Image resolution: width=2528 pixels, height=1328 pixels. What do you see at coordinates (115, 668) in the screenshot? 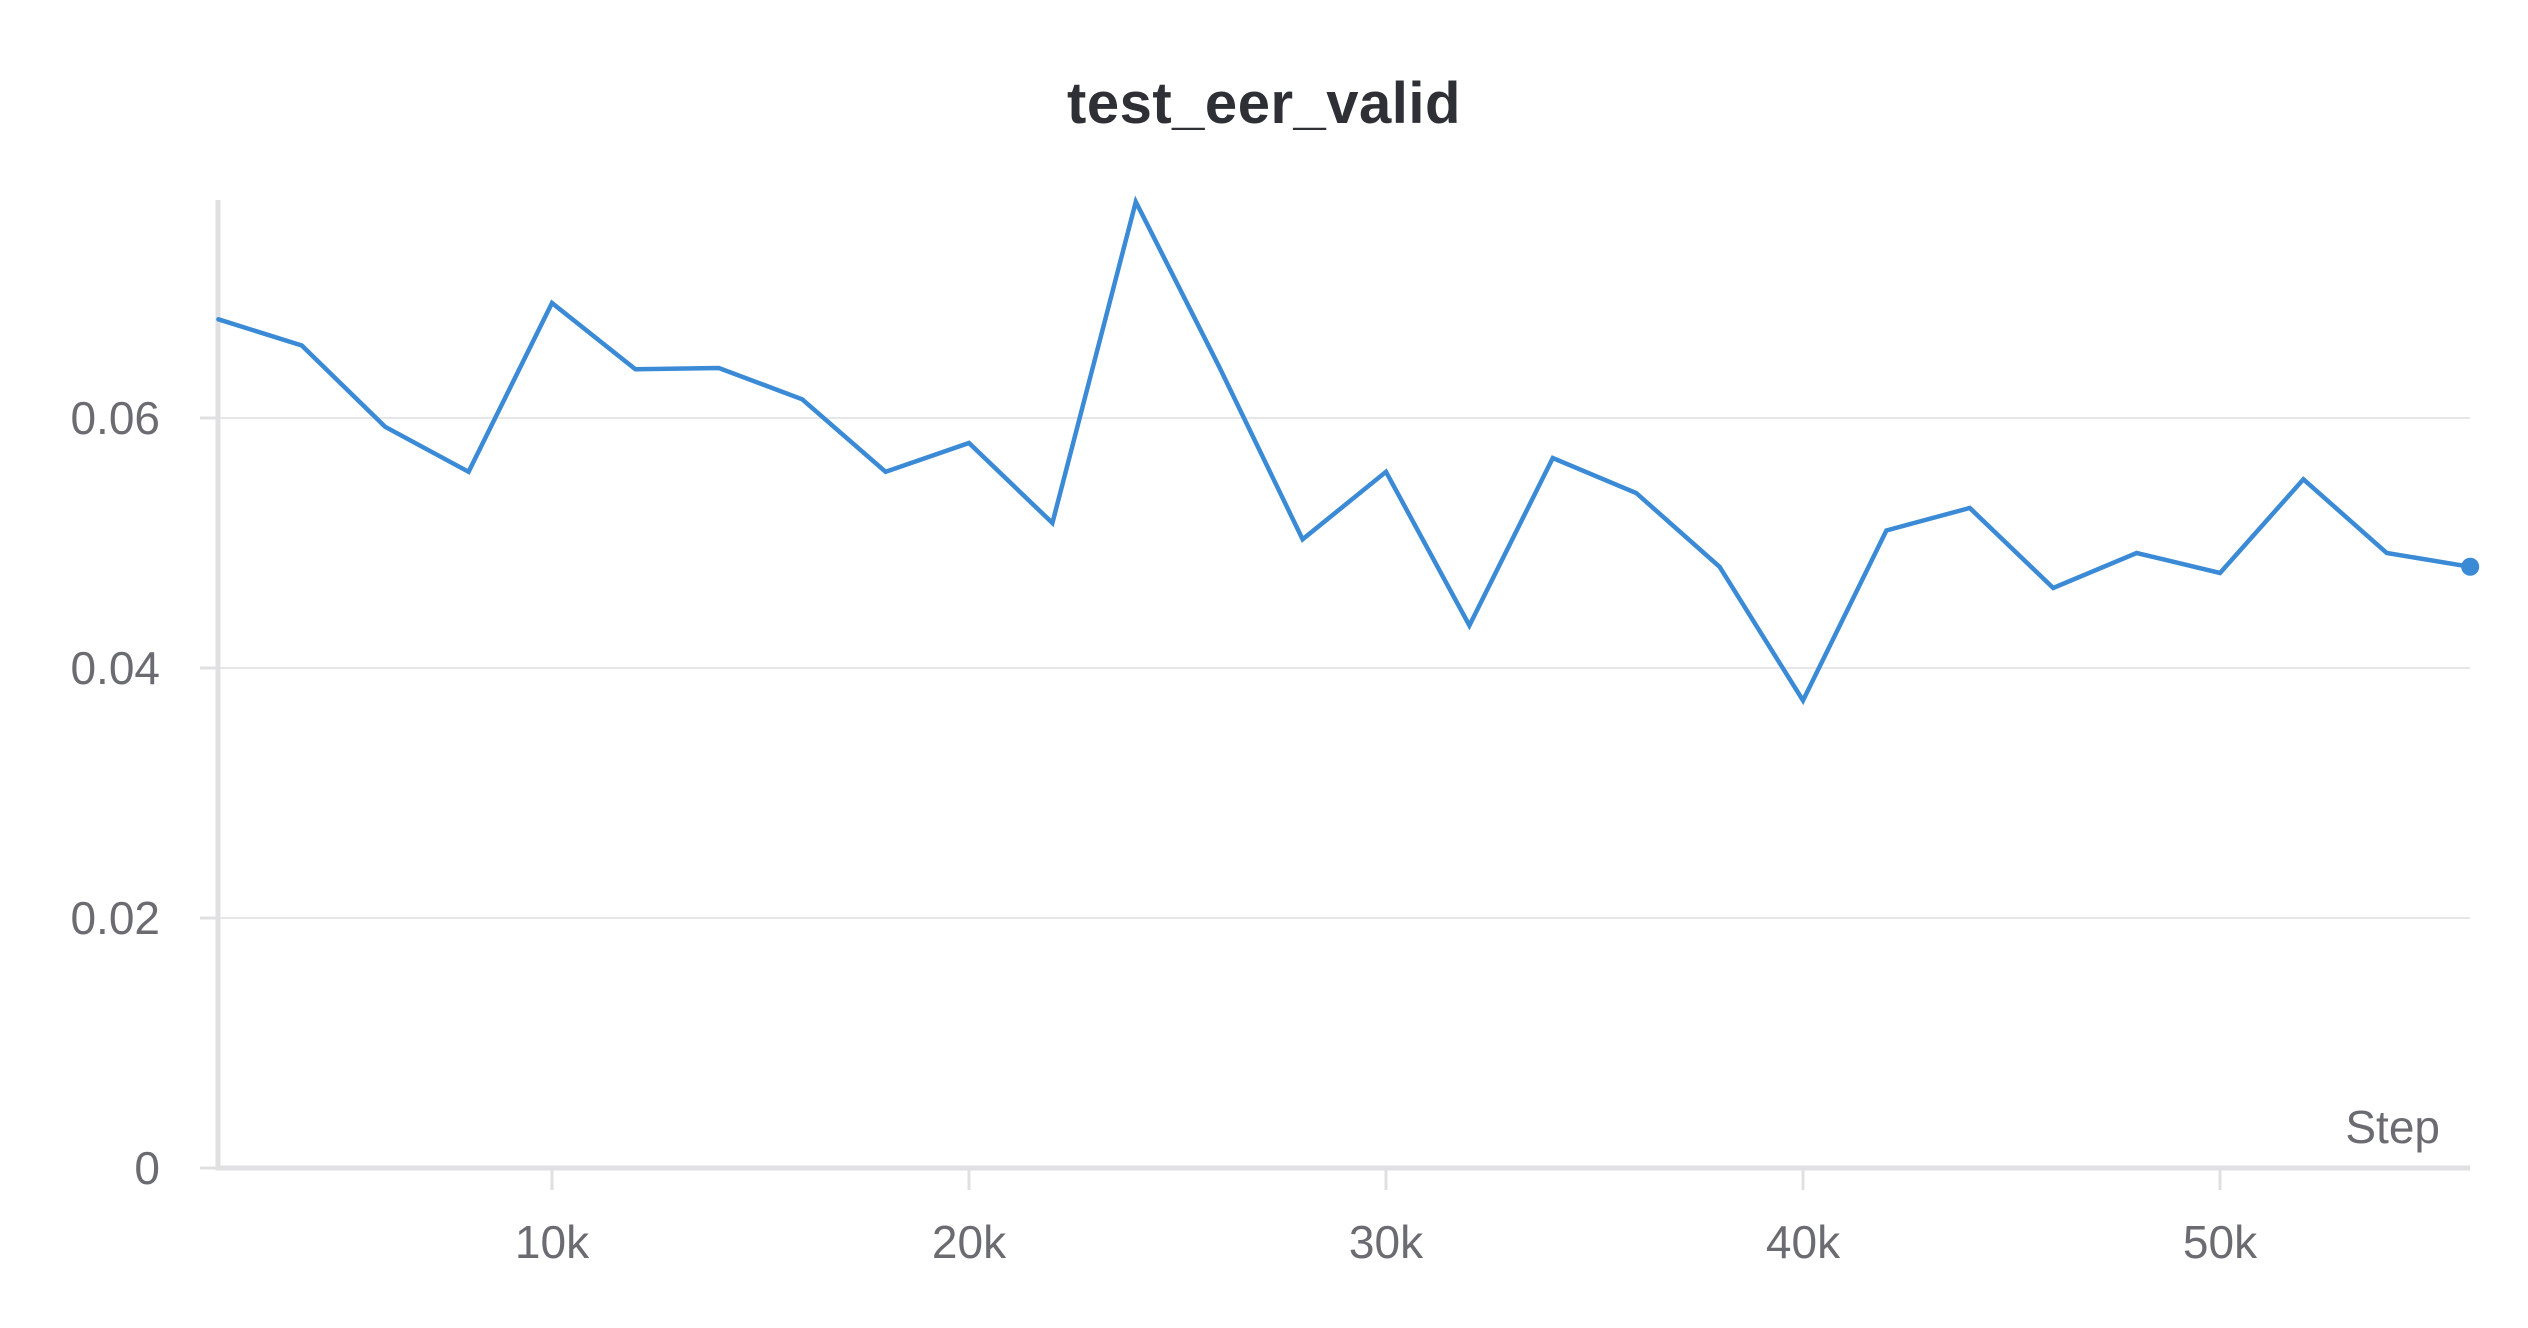
I see `y-tick-label: 0.04` at bounding box center [115, 668].